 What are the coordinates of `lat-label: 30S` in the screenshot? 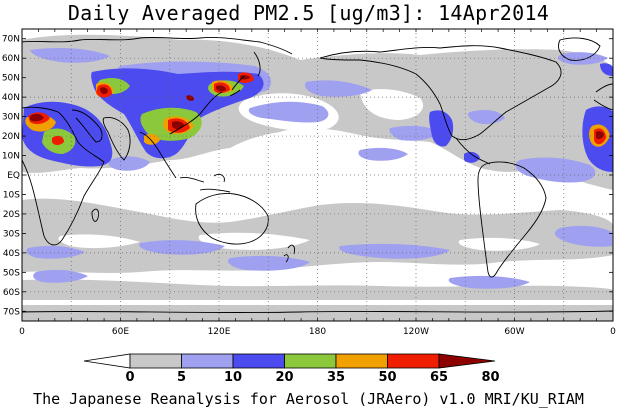 It's located at (11, 234).